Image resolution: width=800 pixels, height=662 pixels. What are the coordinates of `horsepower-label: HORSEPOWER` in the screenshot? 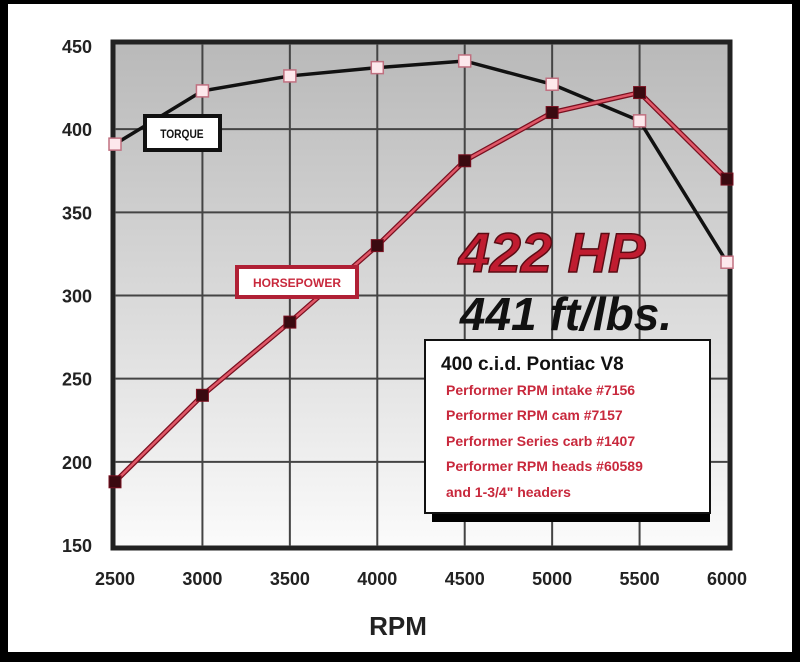 It's located at (297, 282).